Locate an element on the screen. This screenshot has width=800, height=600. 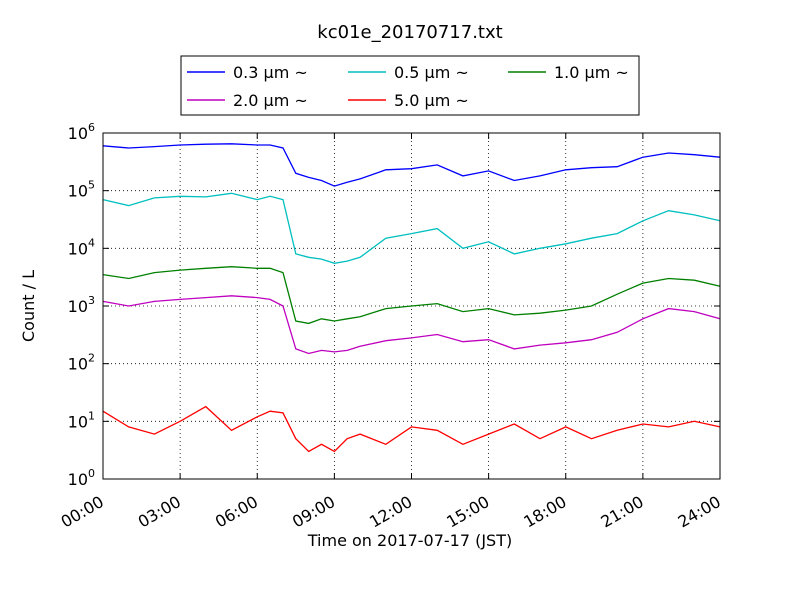
y-tick-label: 10⁵ is located at coordinates (81, 190).